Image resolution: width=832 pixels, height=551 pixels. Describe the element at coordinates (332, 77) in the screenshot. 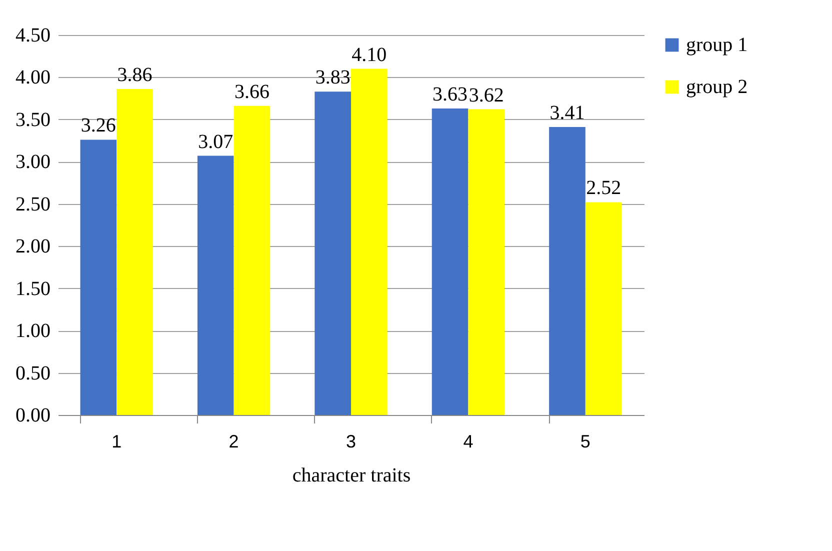

I see `data-label: 3.83` at that location.